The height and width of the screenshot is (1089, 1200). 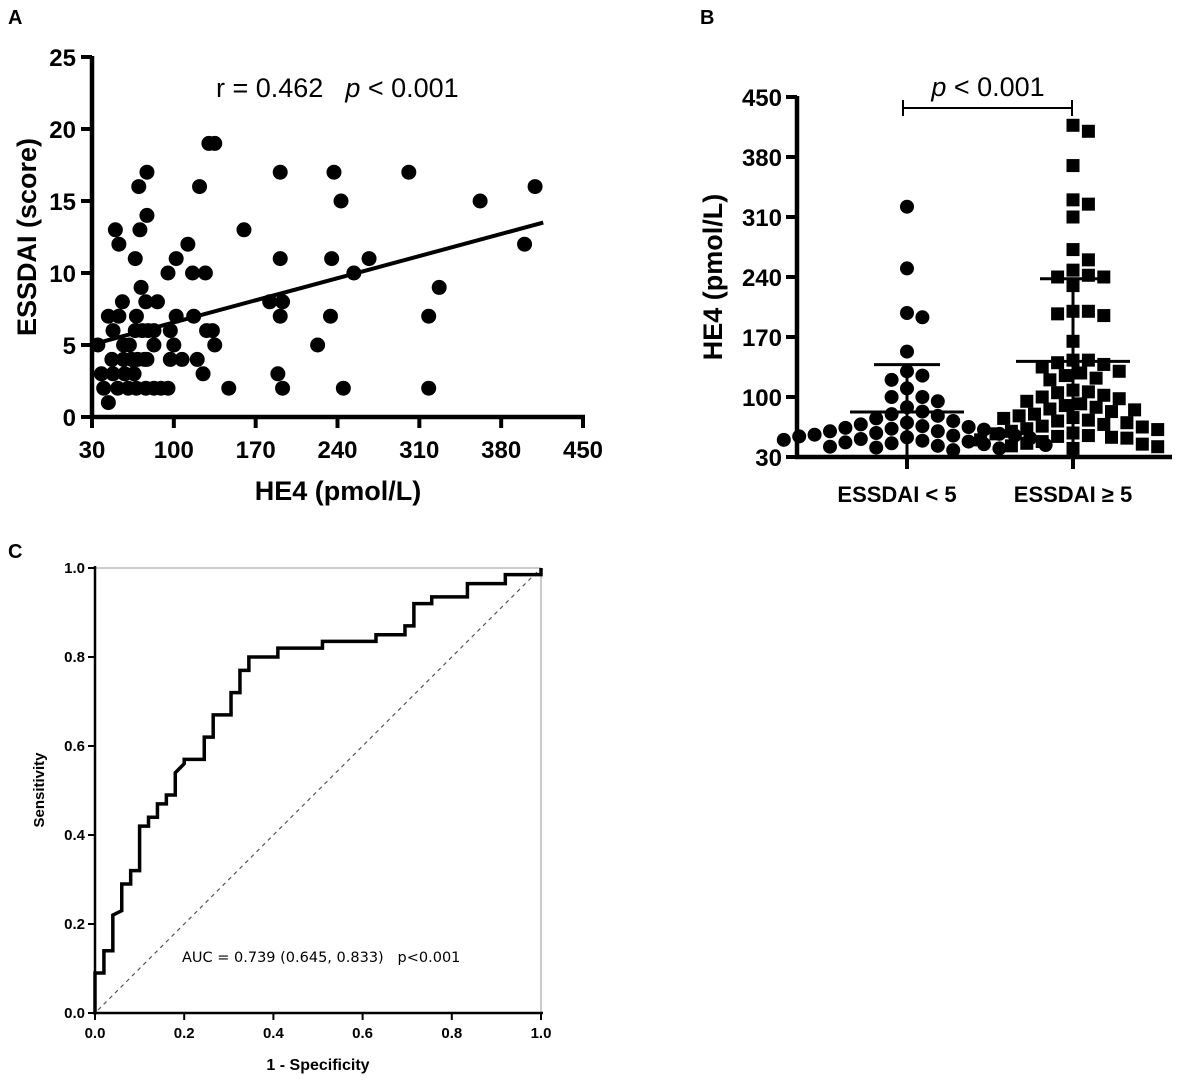 I want to click on b-category-label-2: ESSDAI ≥ 5, so click(x=1073, y=494).